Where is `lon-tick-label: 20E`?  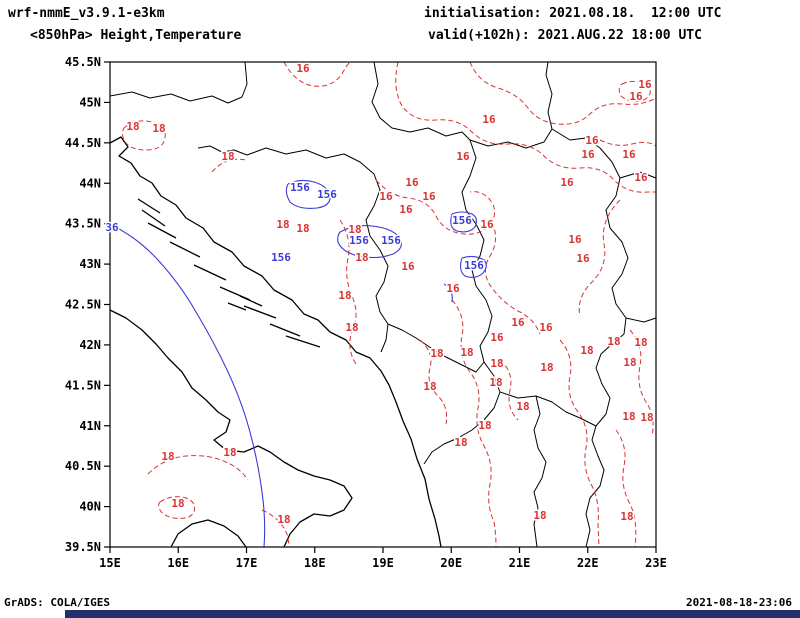
lon-tick-label: 20E is located at coordinates (451, 563).